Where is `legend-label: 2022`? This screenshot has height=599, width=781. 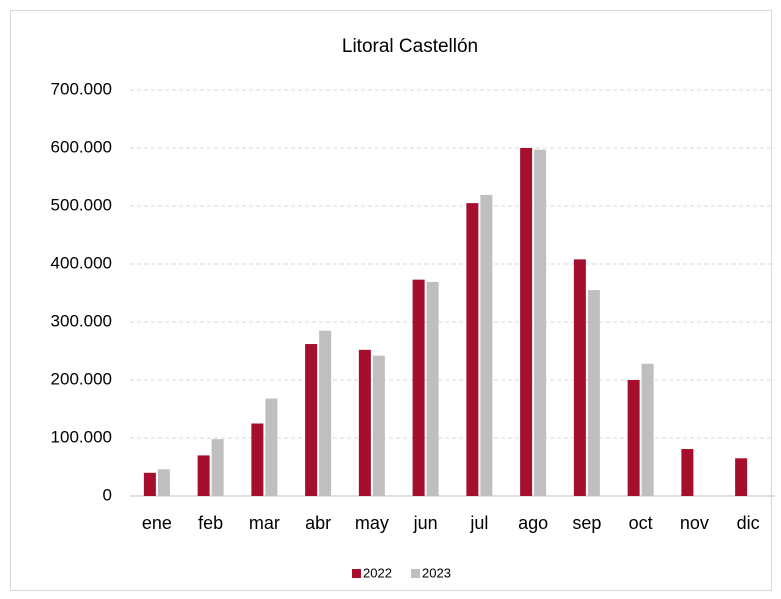
legend-label: 2022 is located at coordinates (377, 572).